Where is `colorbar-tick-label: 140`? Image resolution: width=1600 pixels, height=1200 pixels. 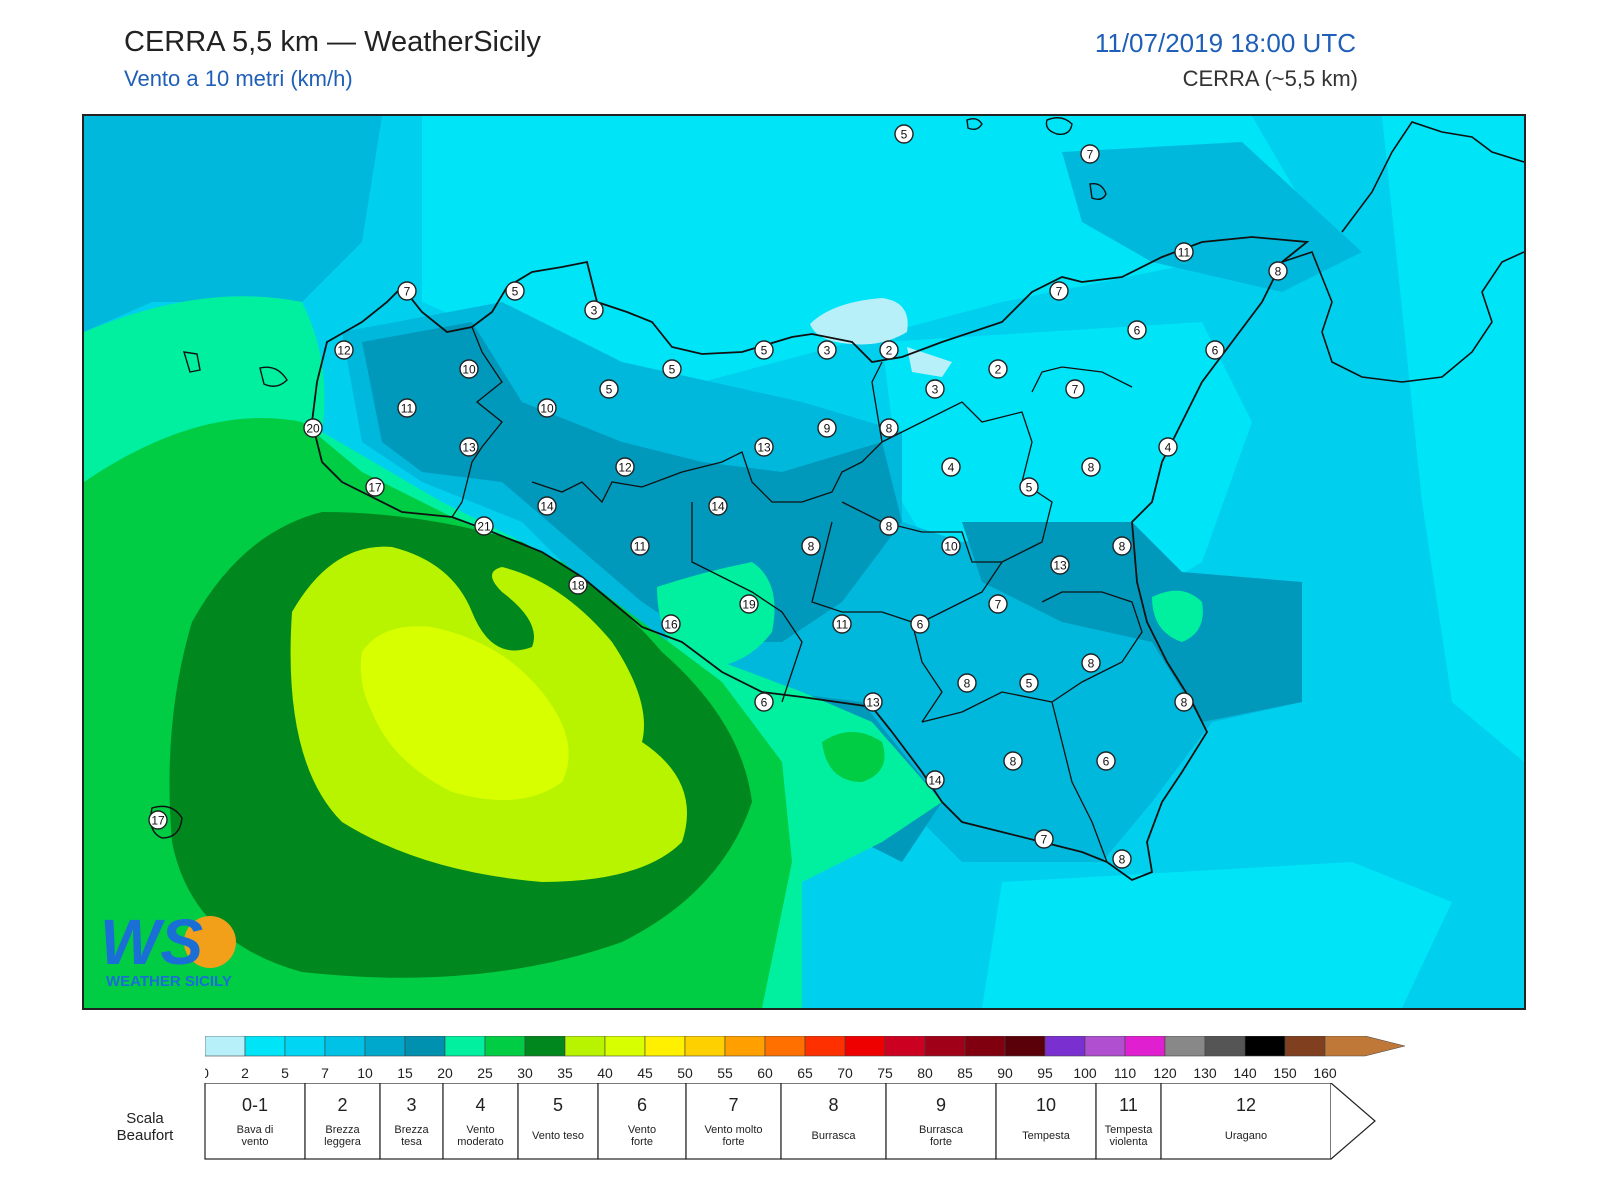 colorbar-tick-label: 140 is located at coordinates (1245, 1073).